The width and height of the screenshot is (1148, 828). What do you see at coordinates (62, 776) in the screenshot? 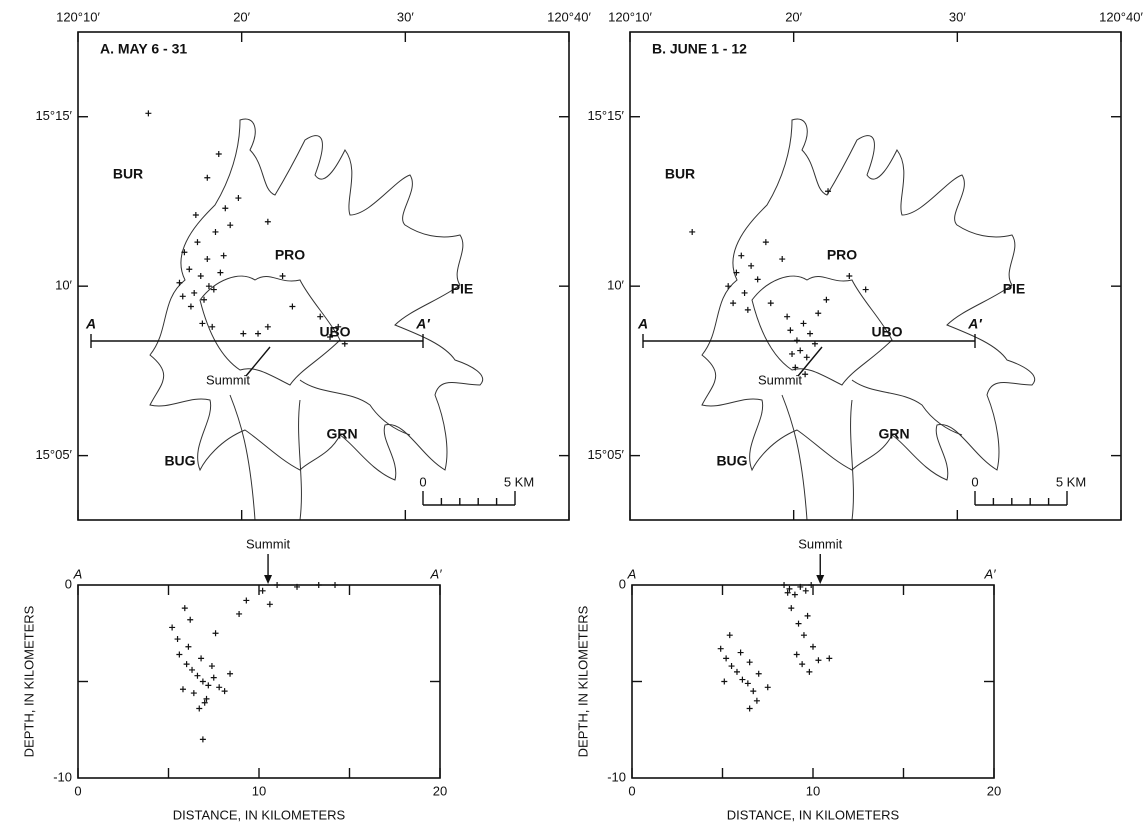
I see `y-tick-label: -10` at bounding box center [62, 776].